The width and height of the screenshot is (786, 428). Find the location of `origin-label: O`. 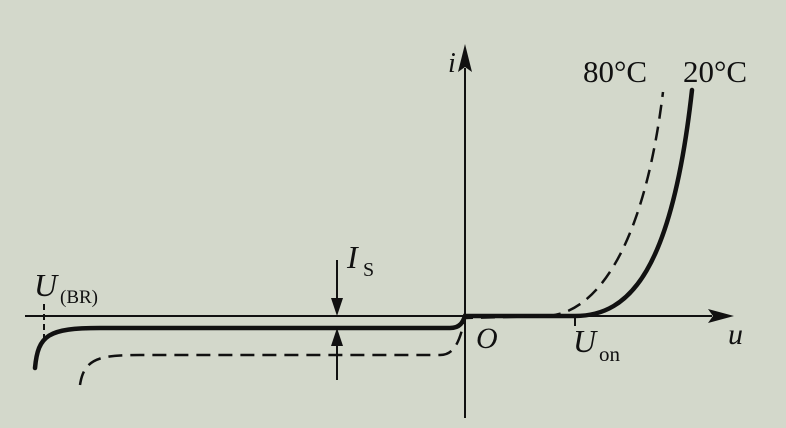

origin-label: O is located at coordinates (487, 338).